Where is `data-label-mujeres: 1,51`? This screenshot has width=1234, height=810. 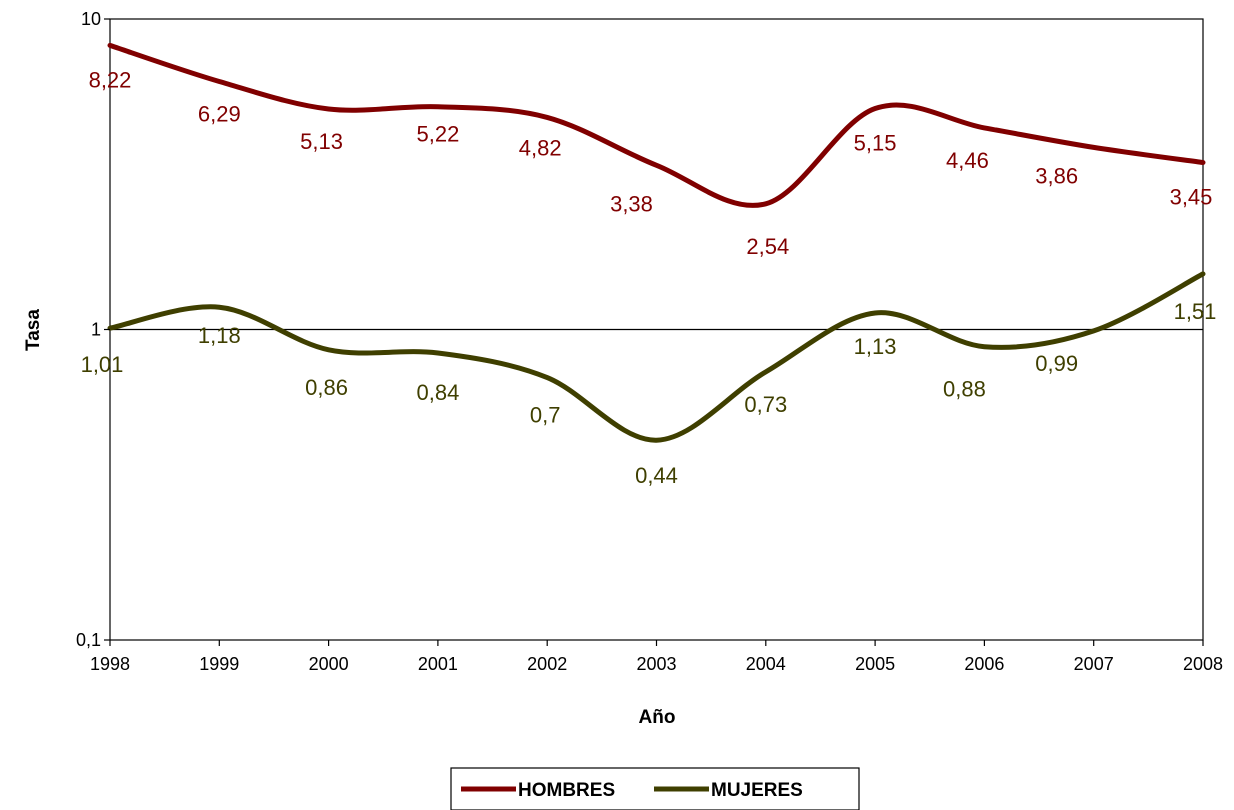 data-label-mujeres: 1,51 is located at coordinates (1195, 311).